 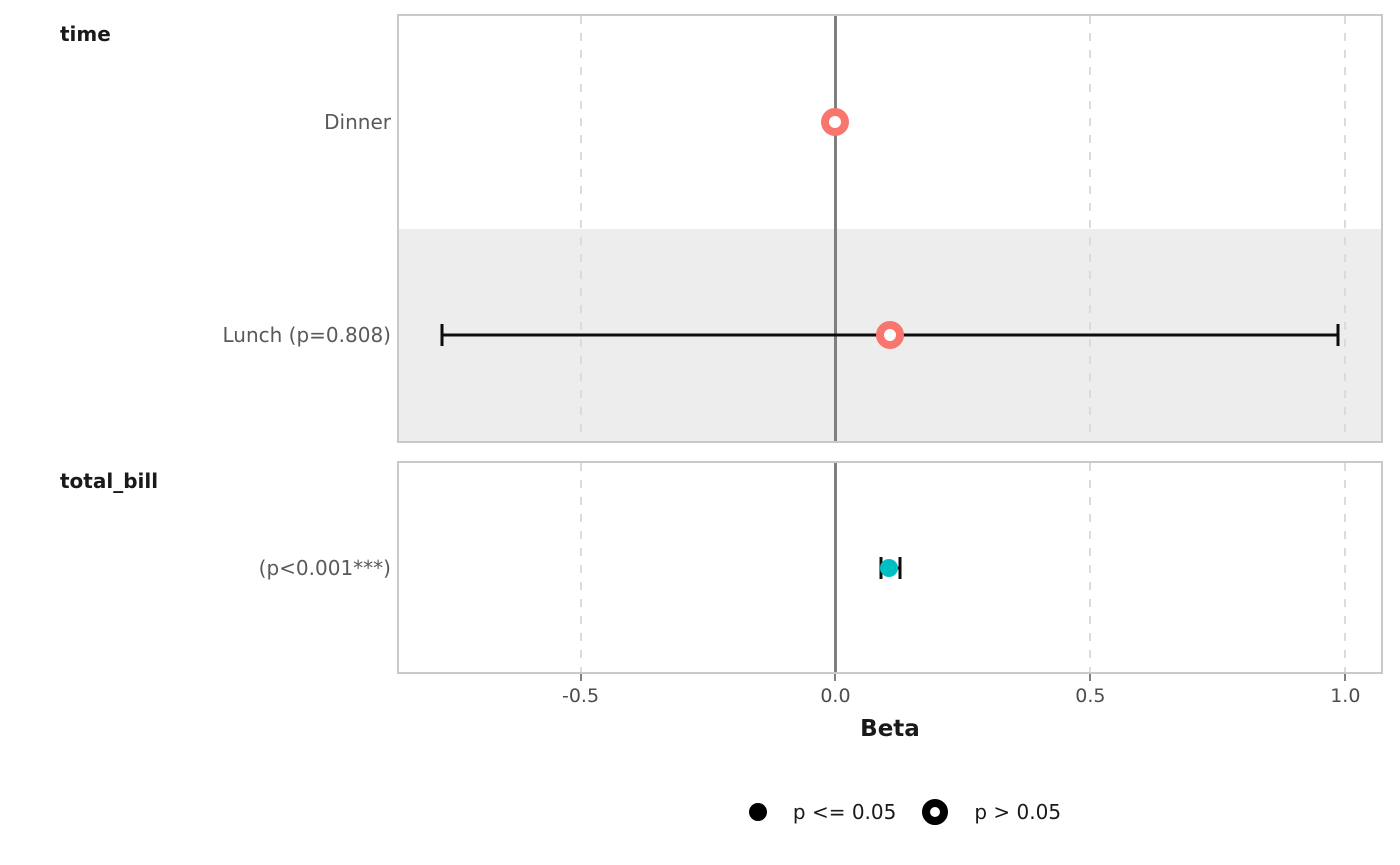 What do you see at coordinates (109, 481) in the screenshot?
I see `panel-header: total_bill` at bounding box center [109, 481].